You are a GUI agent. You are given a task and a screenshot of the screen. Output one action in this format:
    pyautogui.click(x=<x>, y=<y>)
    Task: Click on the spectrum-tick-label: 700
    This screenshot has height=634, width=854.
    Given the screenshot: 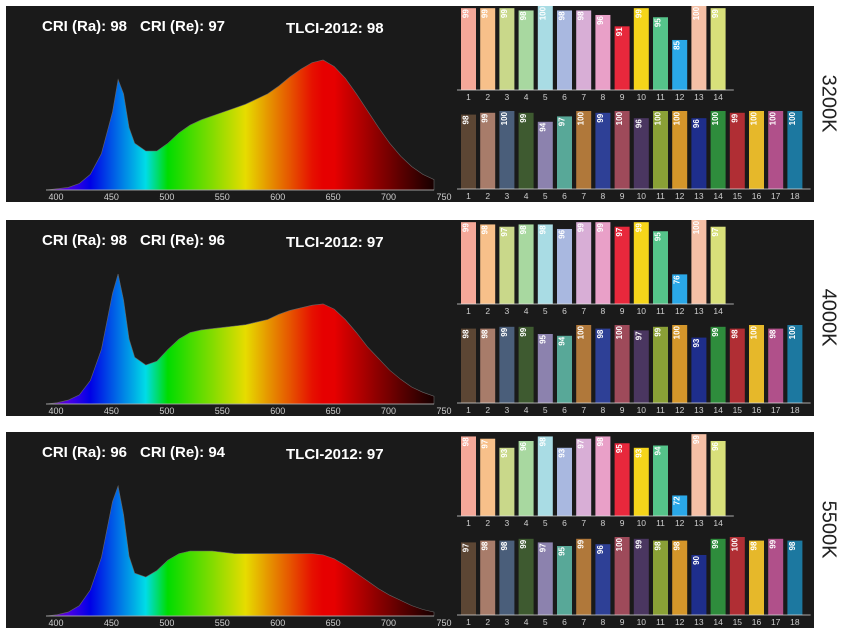 What is the action you would take?
    pyautogui.click(x=388, y=411)
    